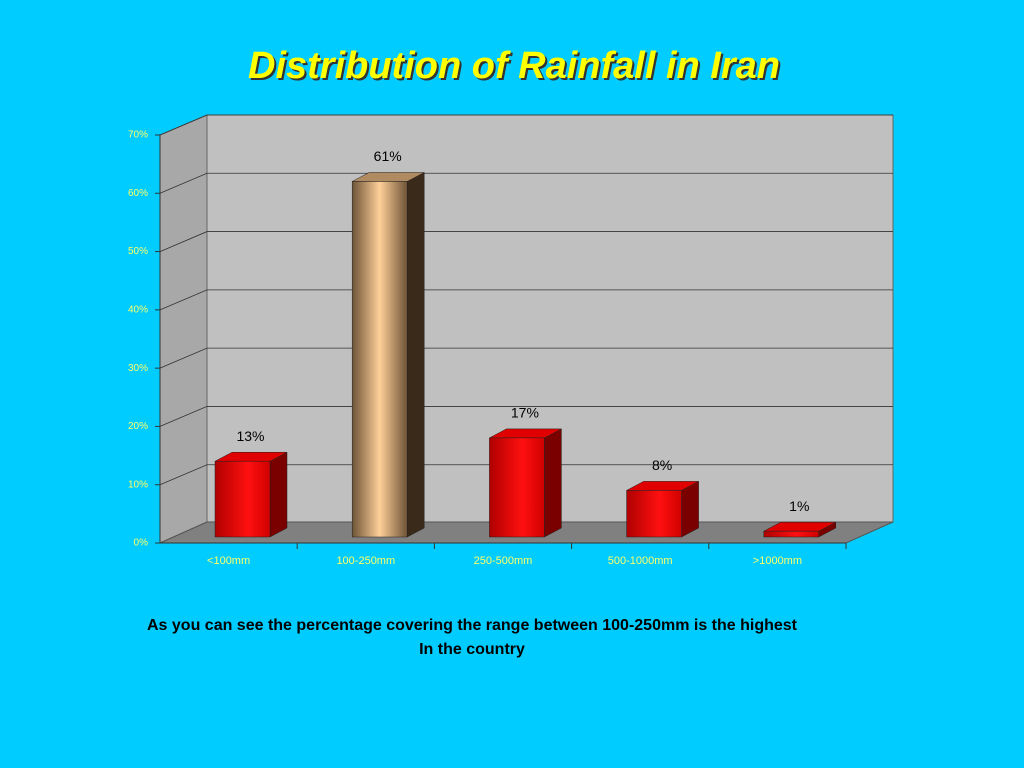 The width and height of the screenshot is (1024, 768). I want to click on x-tick-label: >1000mm, so click(777, 561).